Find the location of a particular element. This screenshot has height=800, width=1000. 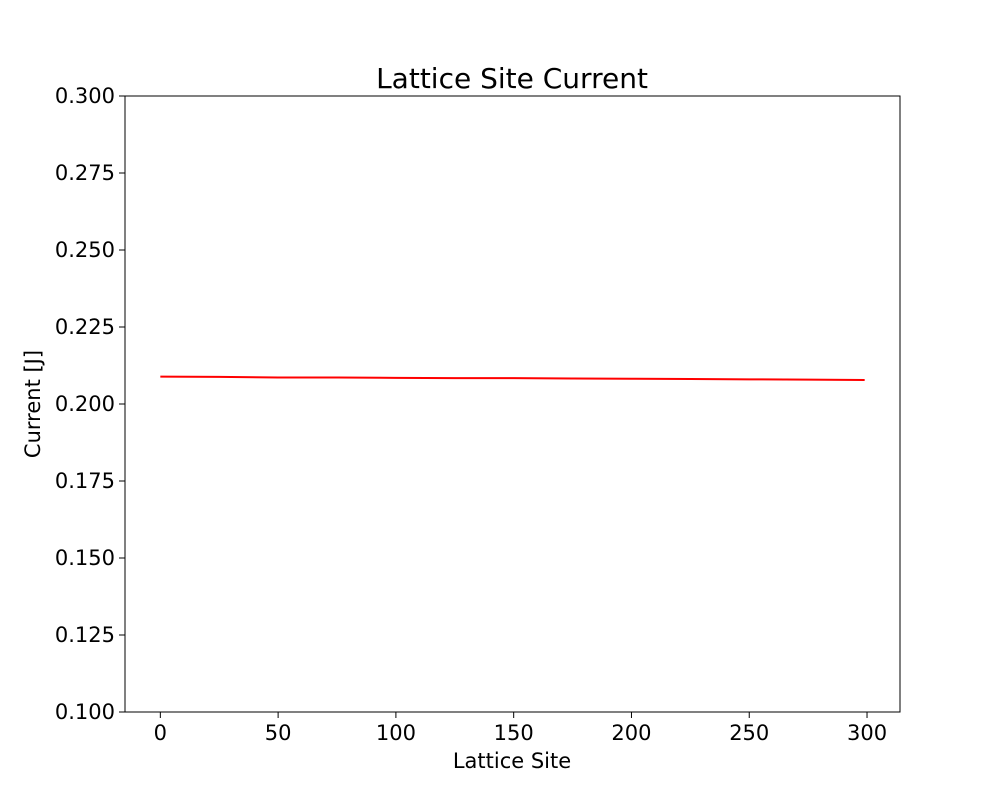

y-tick-label: 0.200 is located at coordinates (85, 404).